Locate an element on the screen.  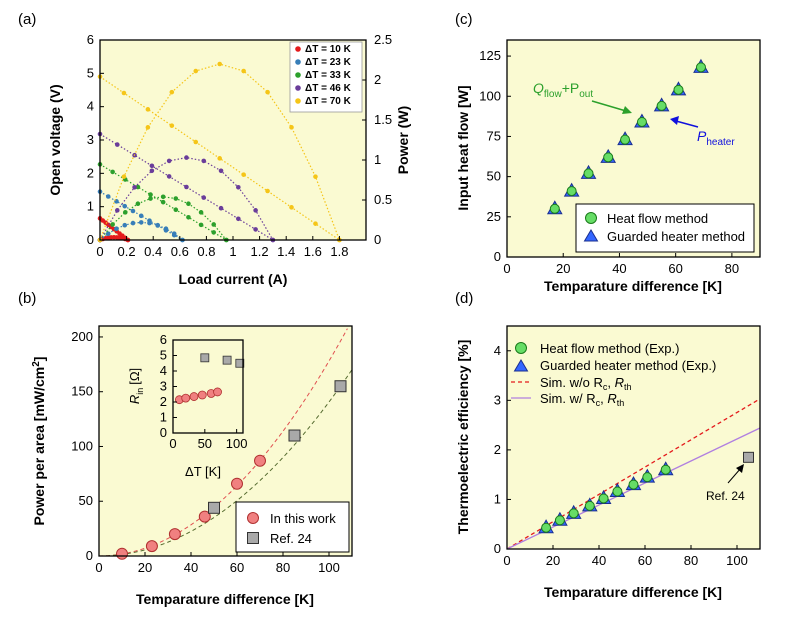
panel-a-legend-label-0: ΔT = 10 K is located at coordinates (328, 49).